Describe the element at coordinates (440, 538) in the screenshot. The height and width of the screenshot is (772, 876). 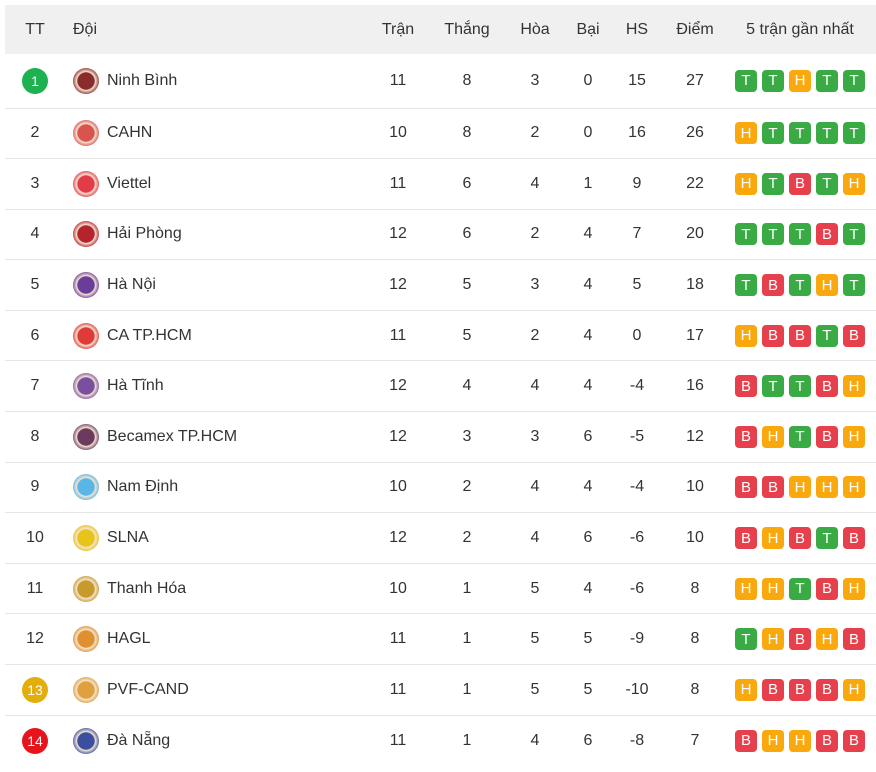
I see `table-row: 10 SLNA 12 2 4 6 -6 10 B H B T B` at that location.